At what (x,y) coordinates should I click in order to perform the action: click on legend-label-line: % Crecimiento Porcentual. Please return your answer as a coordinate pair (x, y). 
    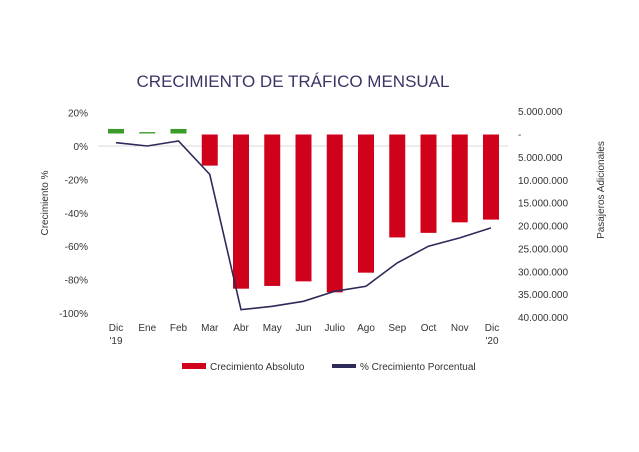
    Looking at the image, I should click on (418, 367).